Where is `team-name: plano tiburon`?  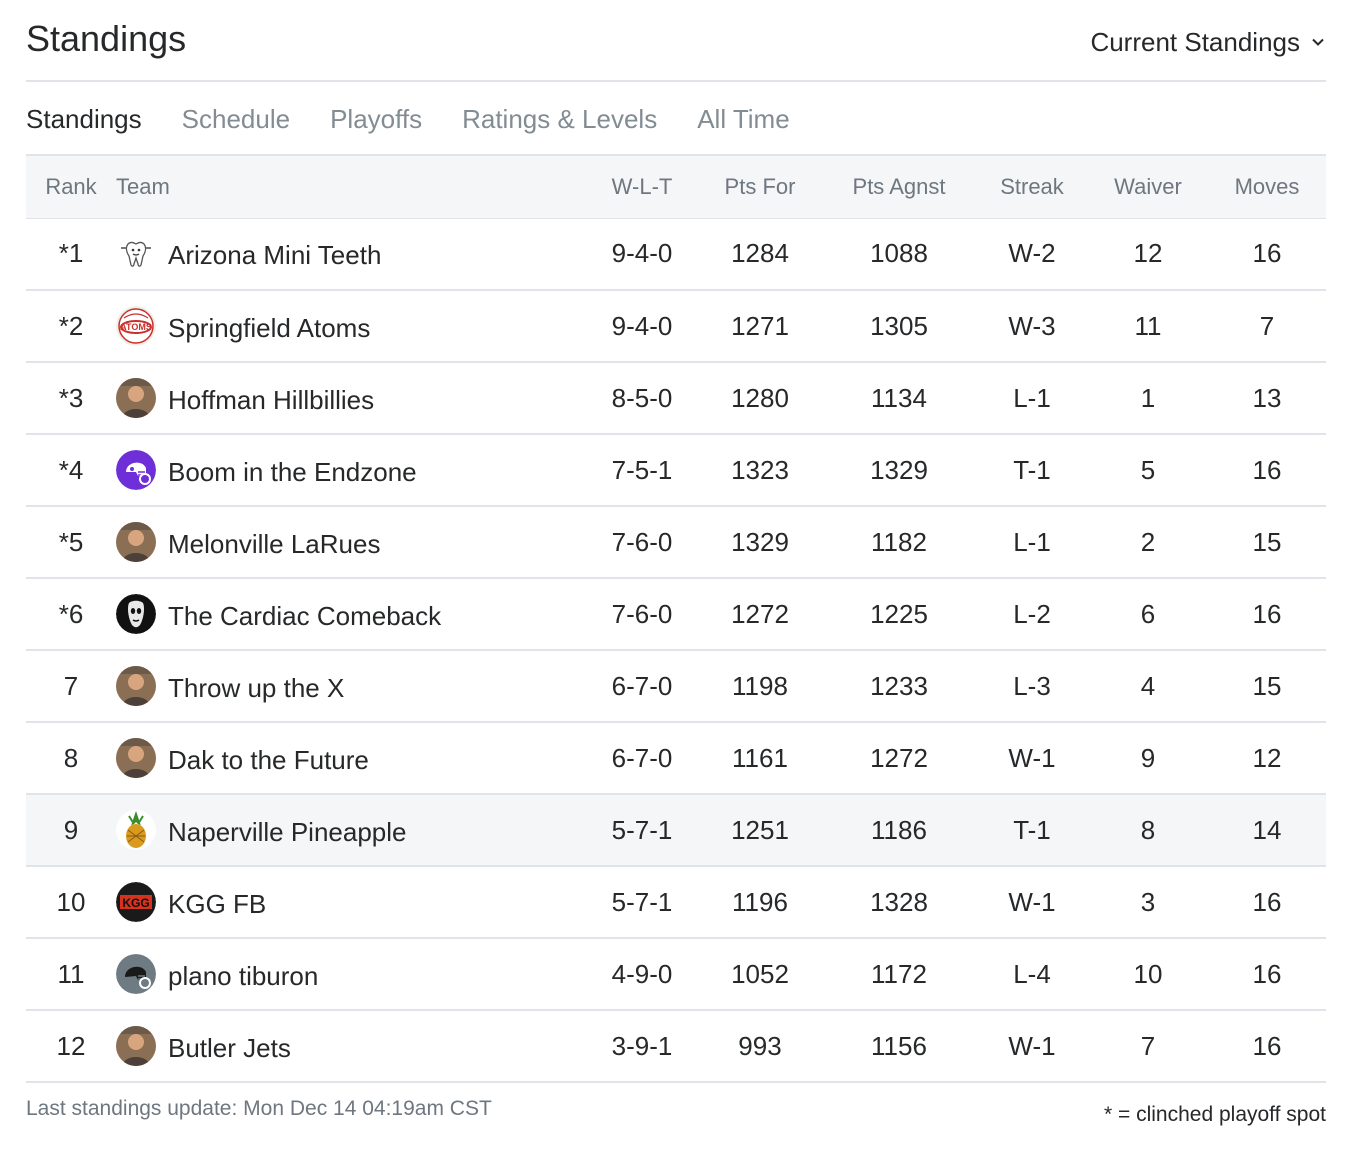 team-name: plano tiburon is located at coordinates (243, 975).